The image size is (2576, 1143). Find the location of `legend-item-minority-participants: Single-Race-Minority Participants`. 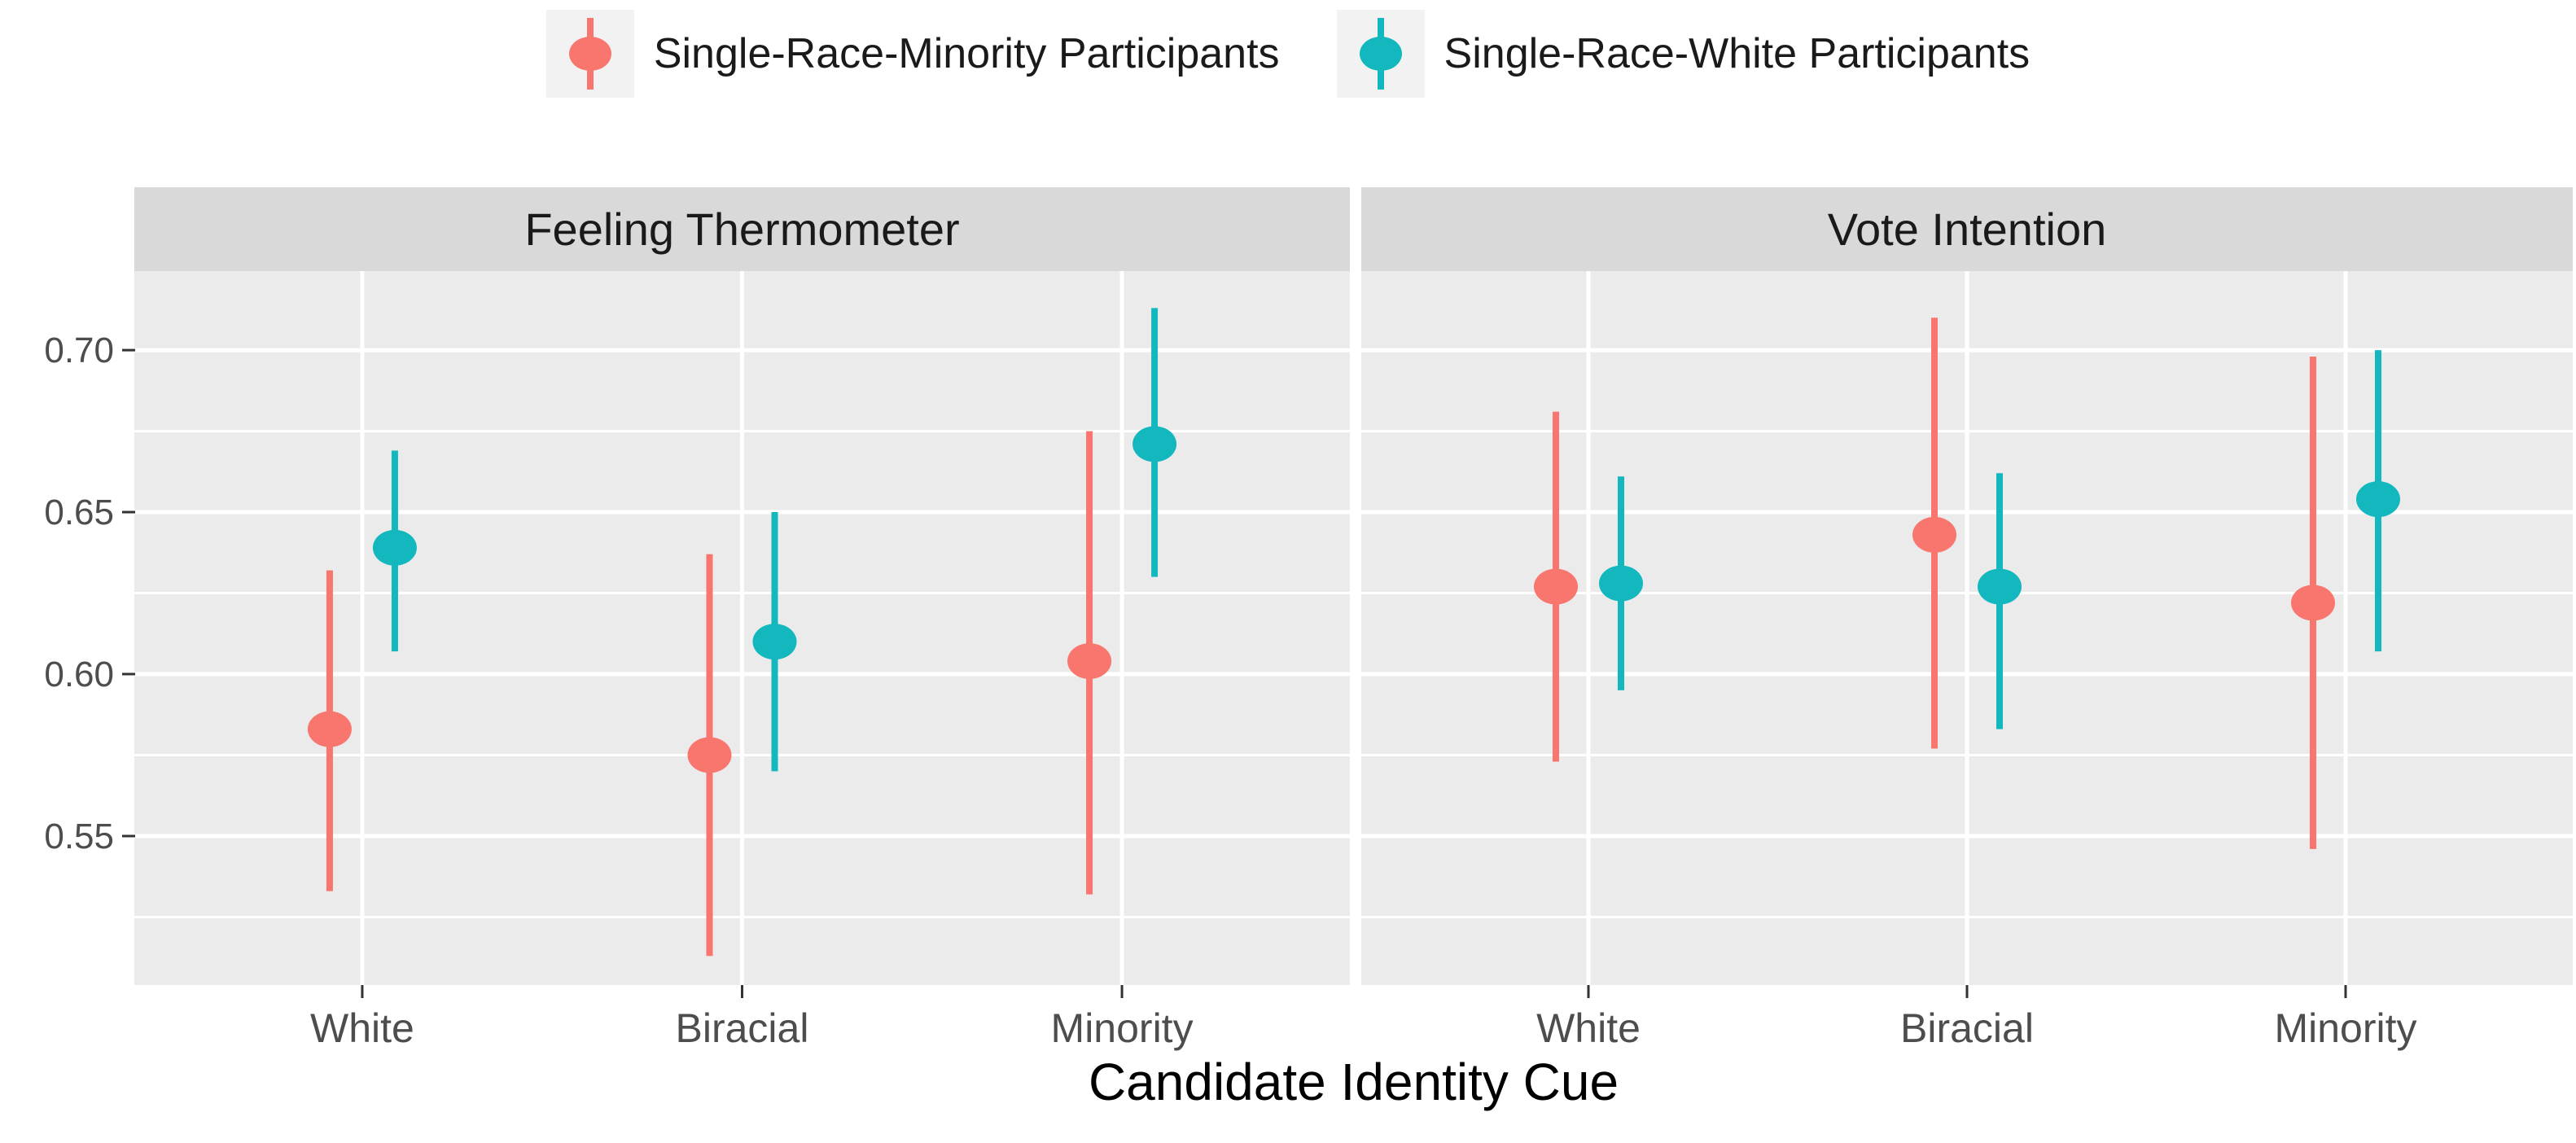

legend-item-minority-participants: Single-Race-Minority Participants is located at coordinates (912, 54).